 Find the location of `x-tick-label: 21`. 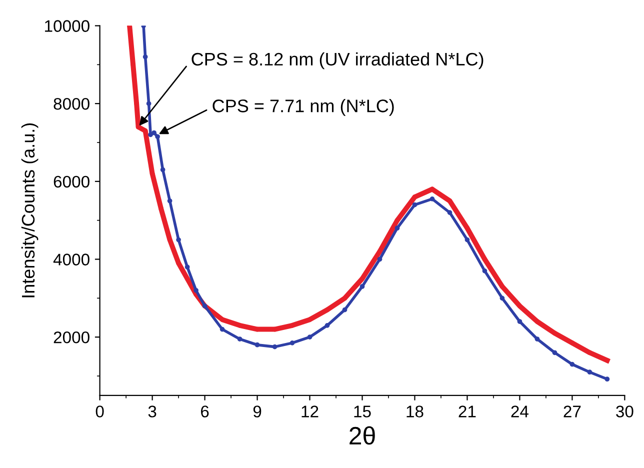

x-tick-label: 21 is located at coordinates (467, 412).